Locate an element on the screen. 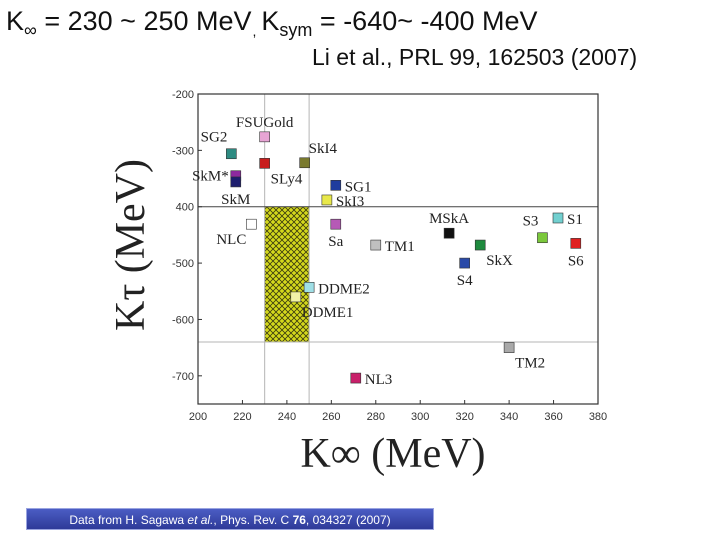  point-nlc is located at coordinates (251, 224).